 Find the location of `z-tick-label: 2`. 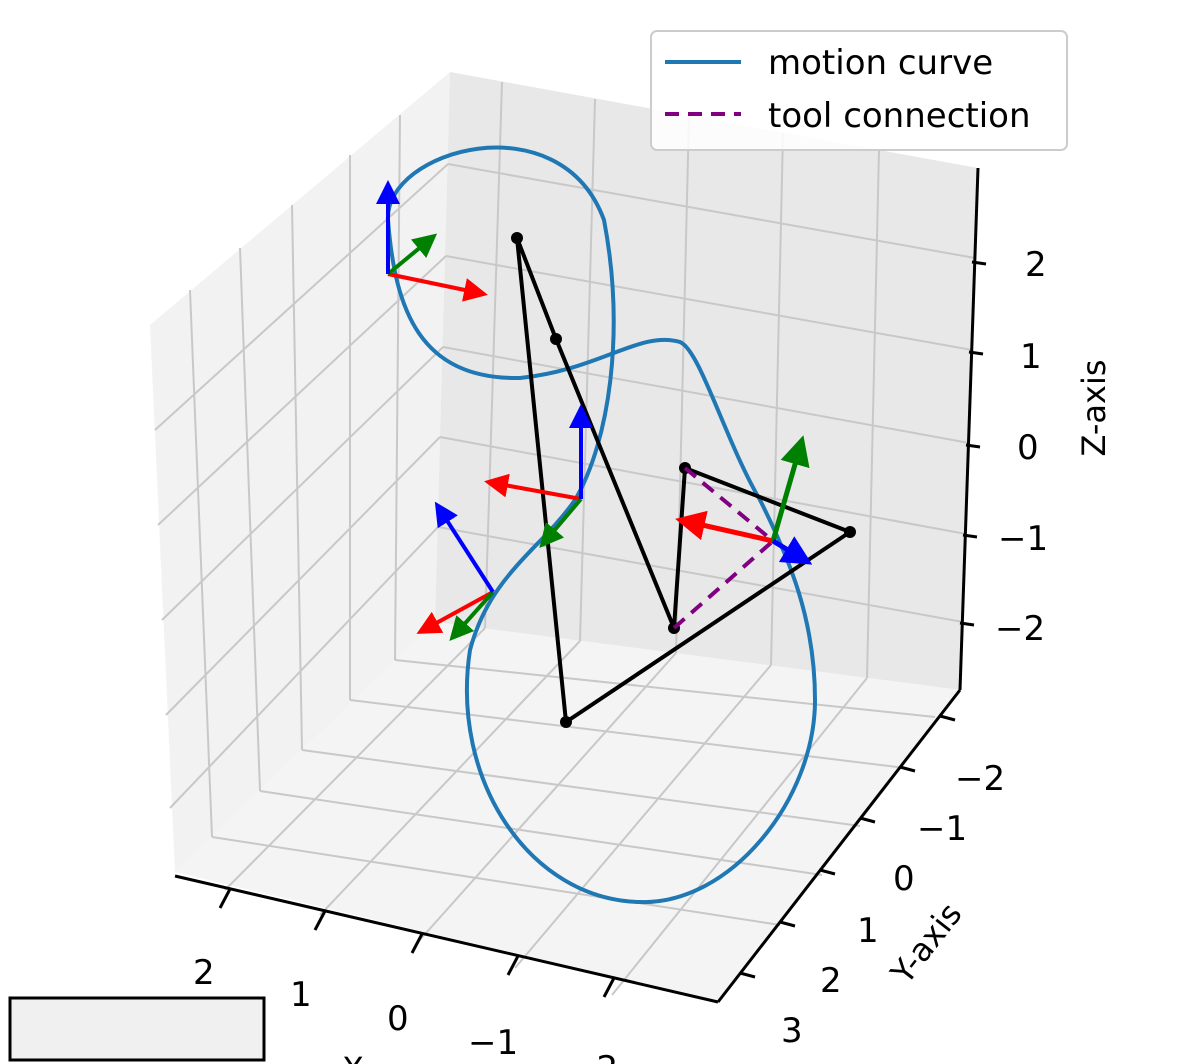

z-tick-label: 2 is located at coordinates (1036, 265).